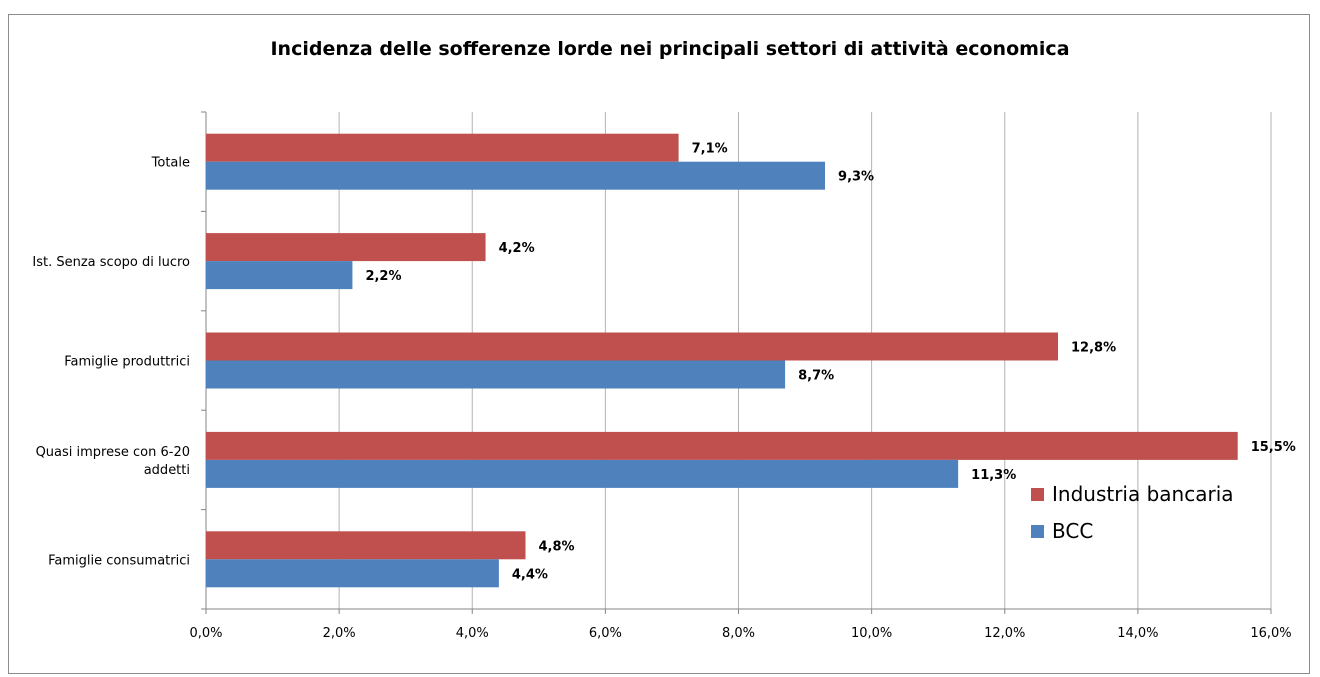  What do you see at coordinates (1072, 531) in the screenshot?
I see `legend-label: BCC` at bounding box center [1072, 531].